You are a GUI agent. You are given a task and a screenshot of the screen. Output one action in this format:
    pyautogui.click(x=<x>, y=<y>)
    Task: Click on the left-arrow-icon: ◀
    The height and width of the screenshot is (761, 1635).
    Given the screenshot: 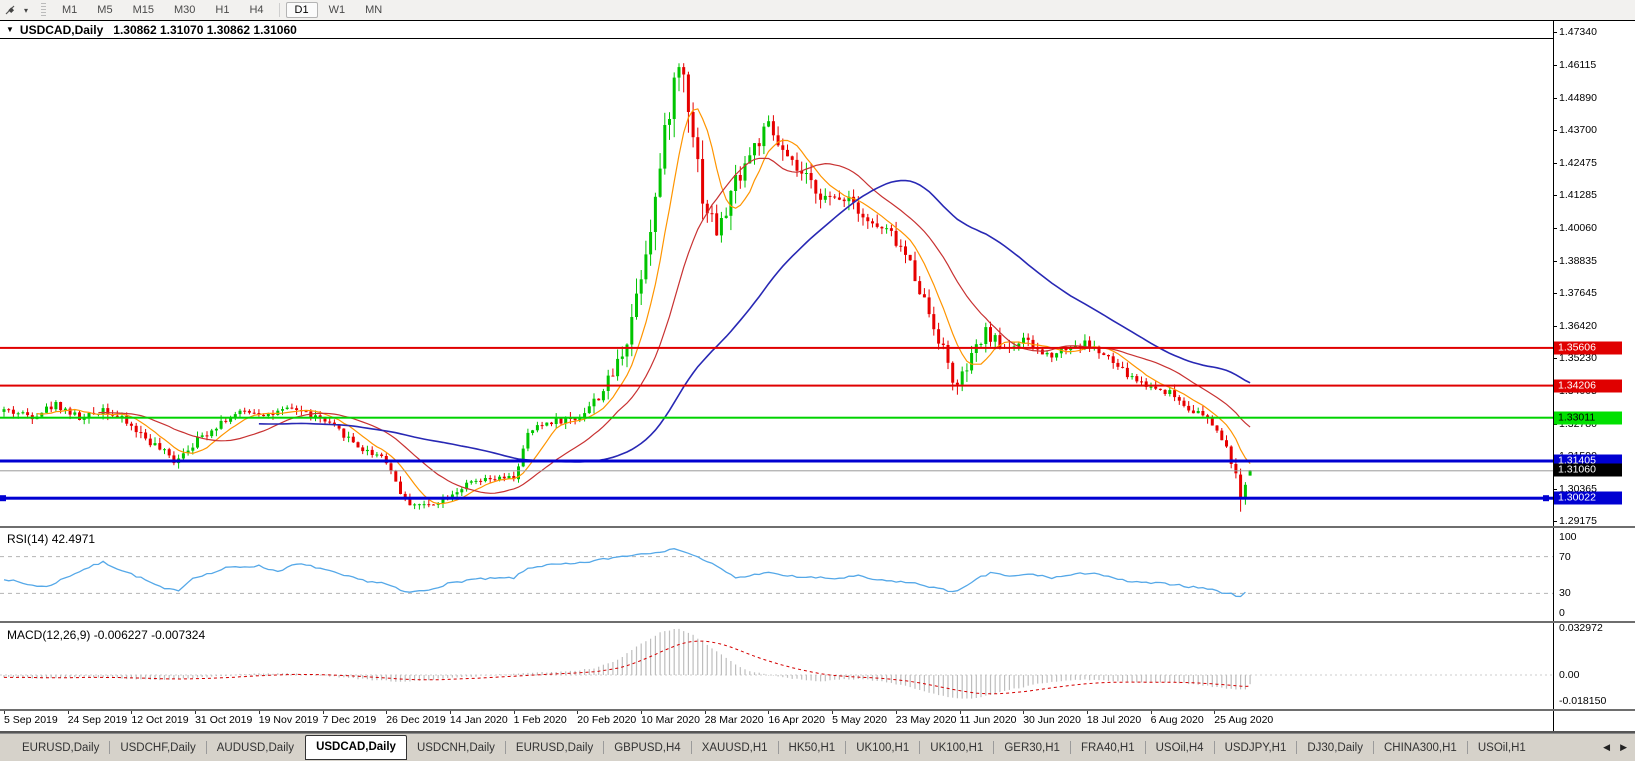 What is the action you would take?
    pyautogui.click(x=1607, y=747)
    